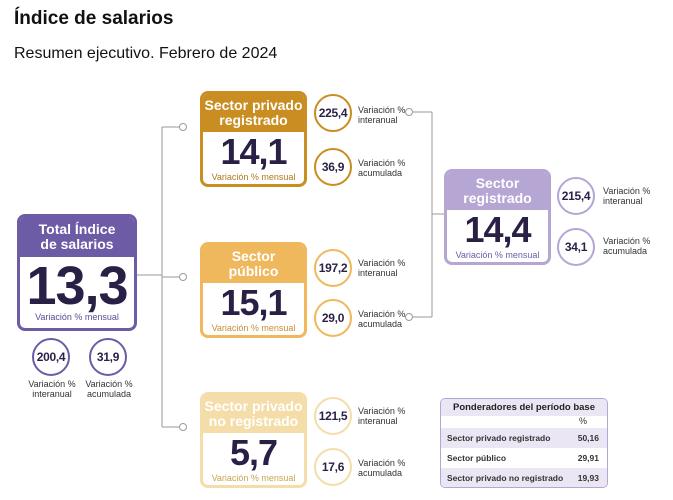 This screenshot has width=673, height=500. What do you see at coordinates (253, 177) in the screenshot?
I see `privado-monthly-caption: Variación % mensual` at bounding box center [253, 177].